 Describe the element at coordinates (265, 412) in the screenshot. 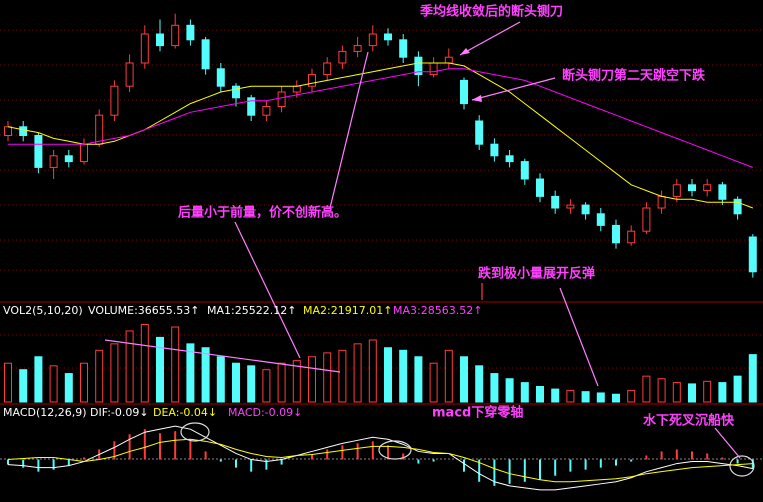

I see `panel-label: MACD:-0.09↓` at that location.